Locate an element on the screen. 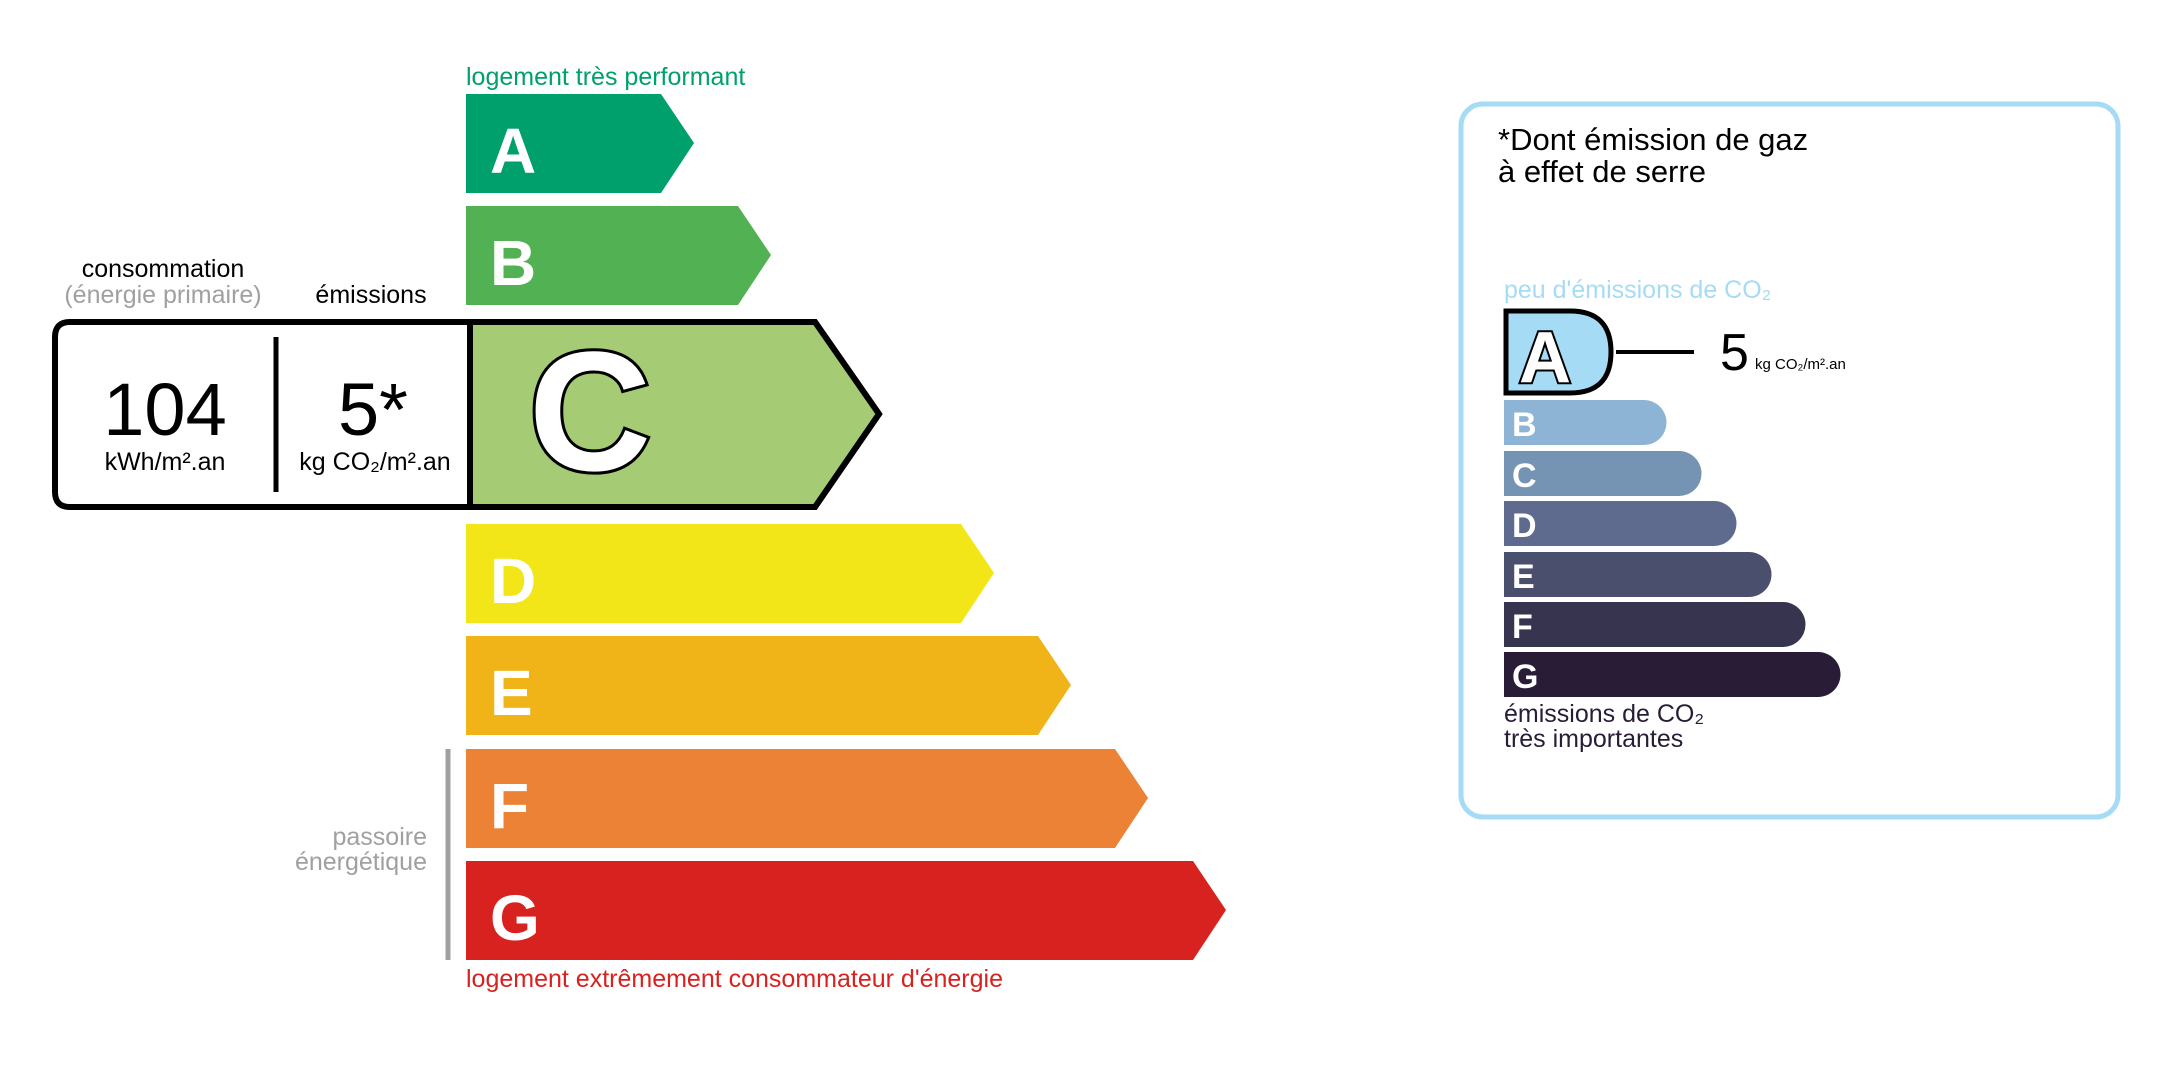  ges-bar-b: B is located at coordinates (1585, 422).